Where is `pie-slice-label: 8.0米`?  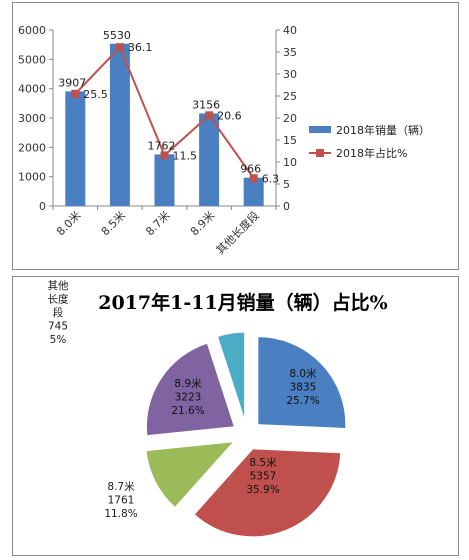 pie-slice-label: 8.0米 is located at coordinates (303, 373).